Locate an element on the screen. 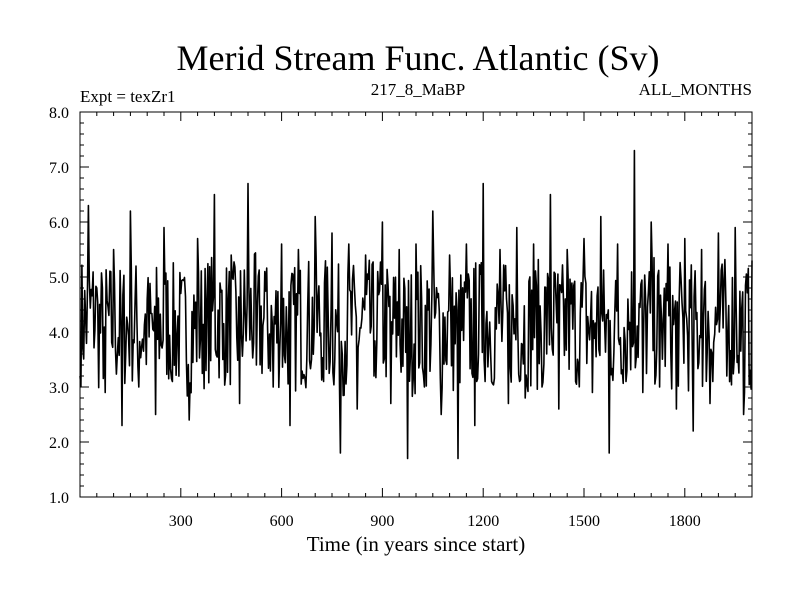  experiment-label: Expt = texZr1 is located at coordinates (128, 96).